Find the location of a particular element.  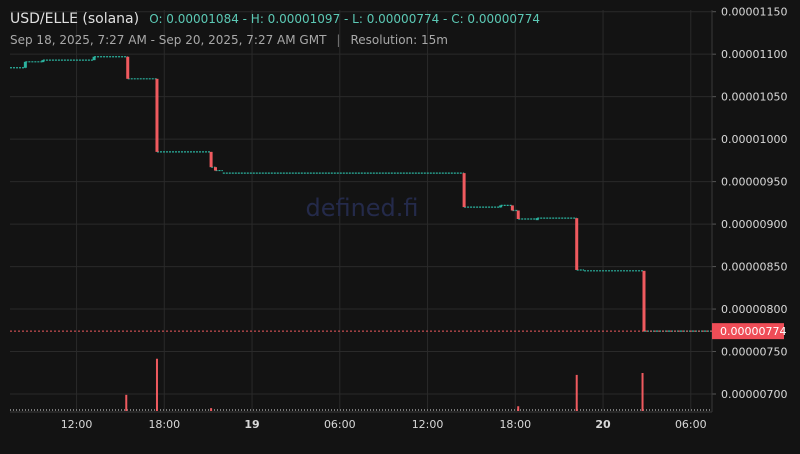

y-tick-label: 0.00000950 is located at coordinates (754, 182).